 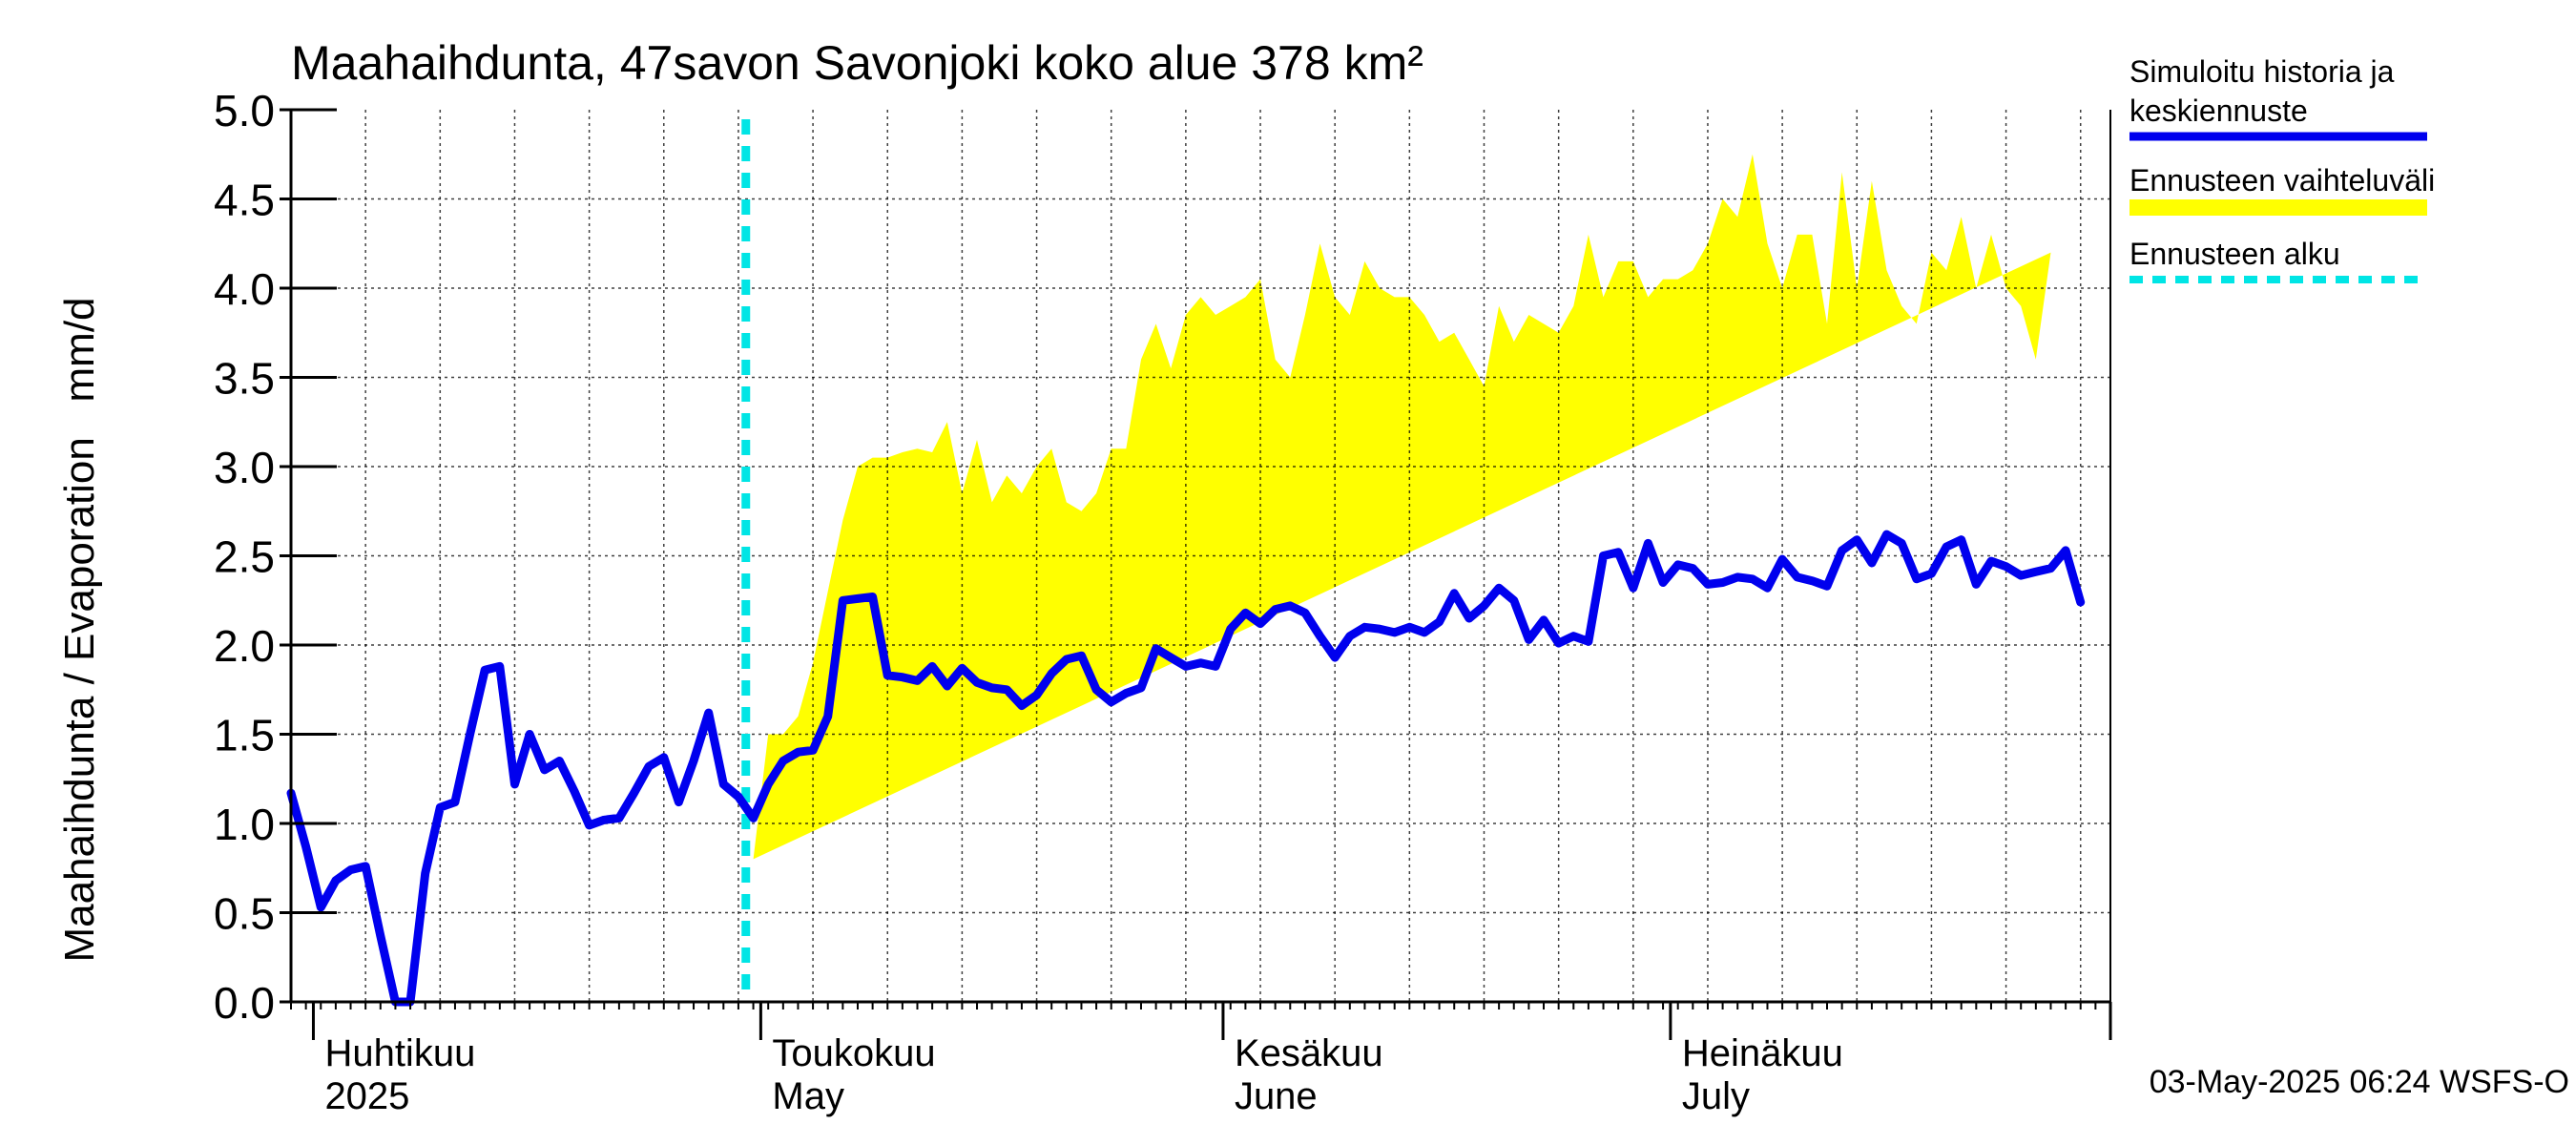 What do you see at coordinates (2359, 1082) in the screenshot?
I see `footer-timestamp: 03-May-2025 06:24 WSFS-O` at bounding box center [2359, 1082].